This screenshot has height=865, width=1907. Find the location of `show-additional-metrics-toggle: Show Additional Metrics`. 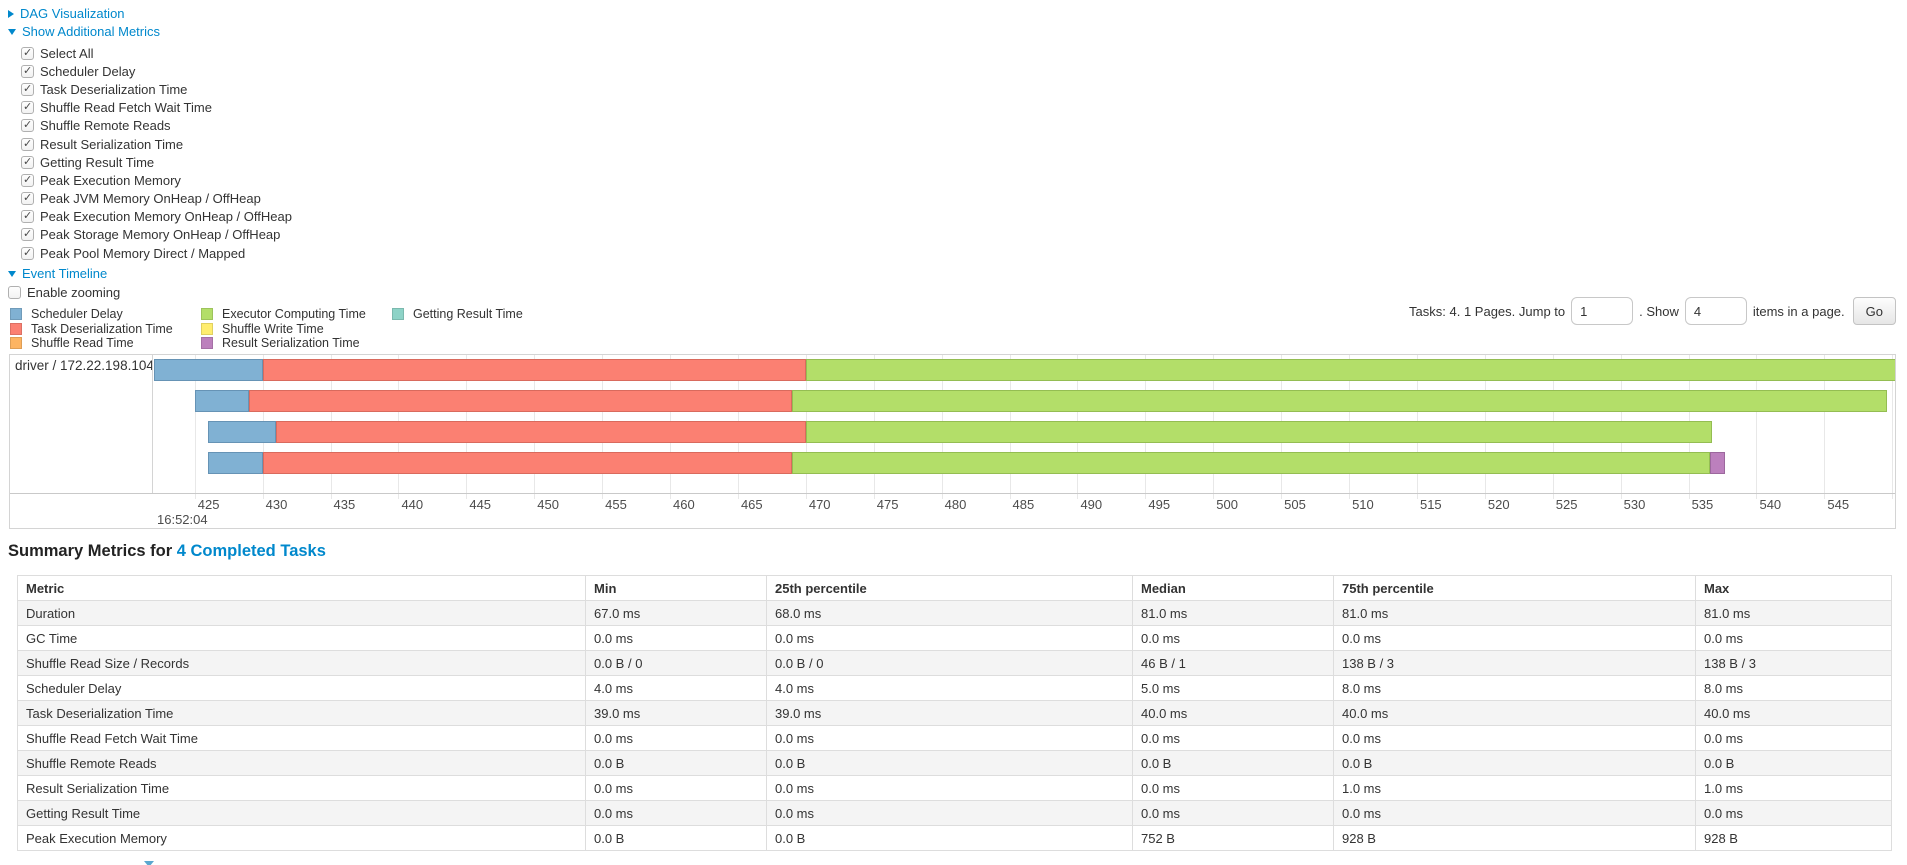

show-additional-metrics-toggle: Show Additional Metrics is located at coordinates (150, 31).